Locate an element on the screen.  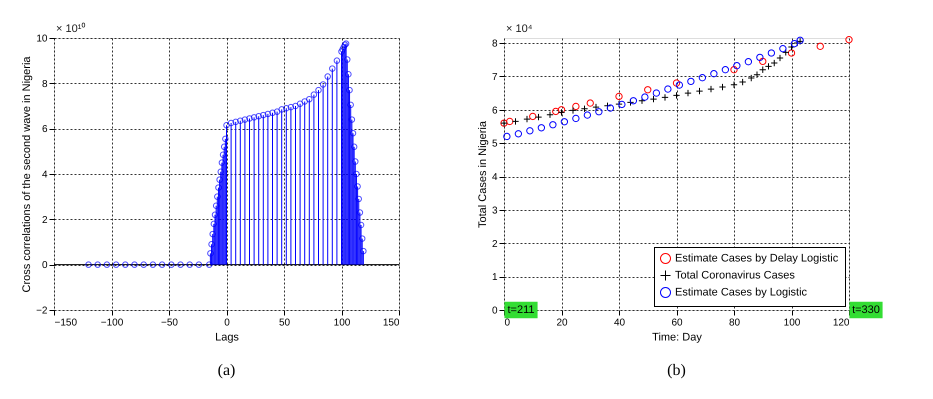
text: × 10⁴ is located at coordinates (519, 29).